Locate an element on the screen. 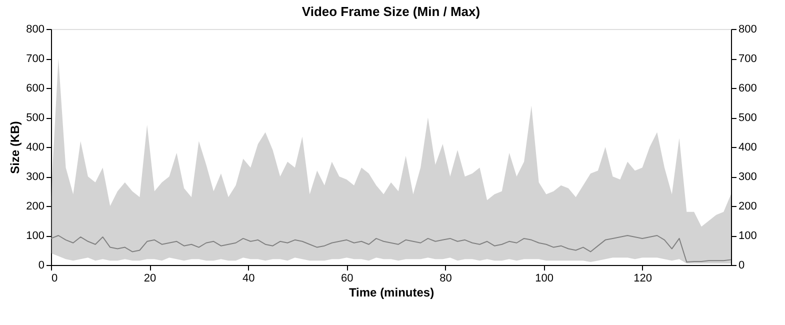 The height and width of the screenshot is (325, 785). y-tick-label: 300 is located at coordinates (35, 177).